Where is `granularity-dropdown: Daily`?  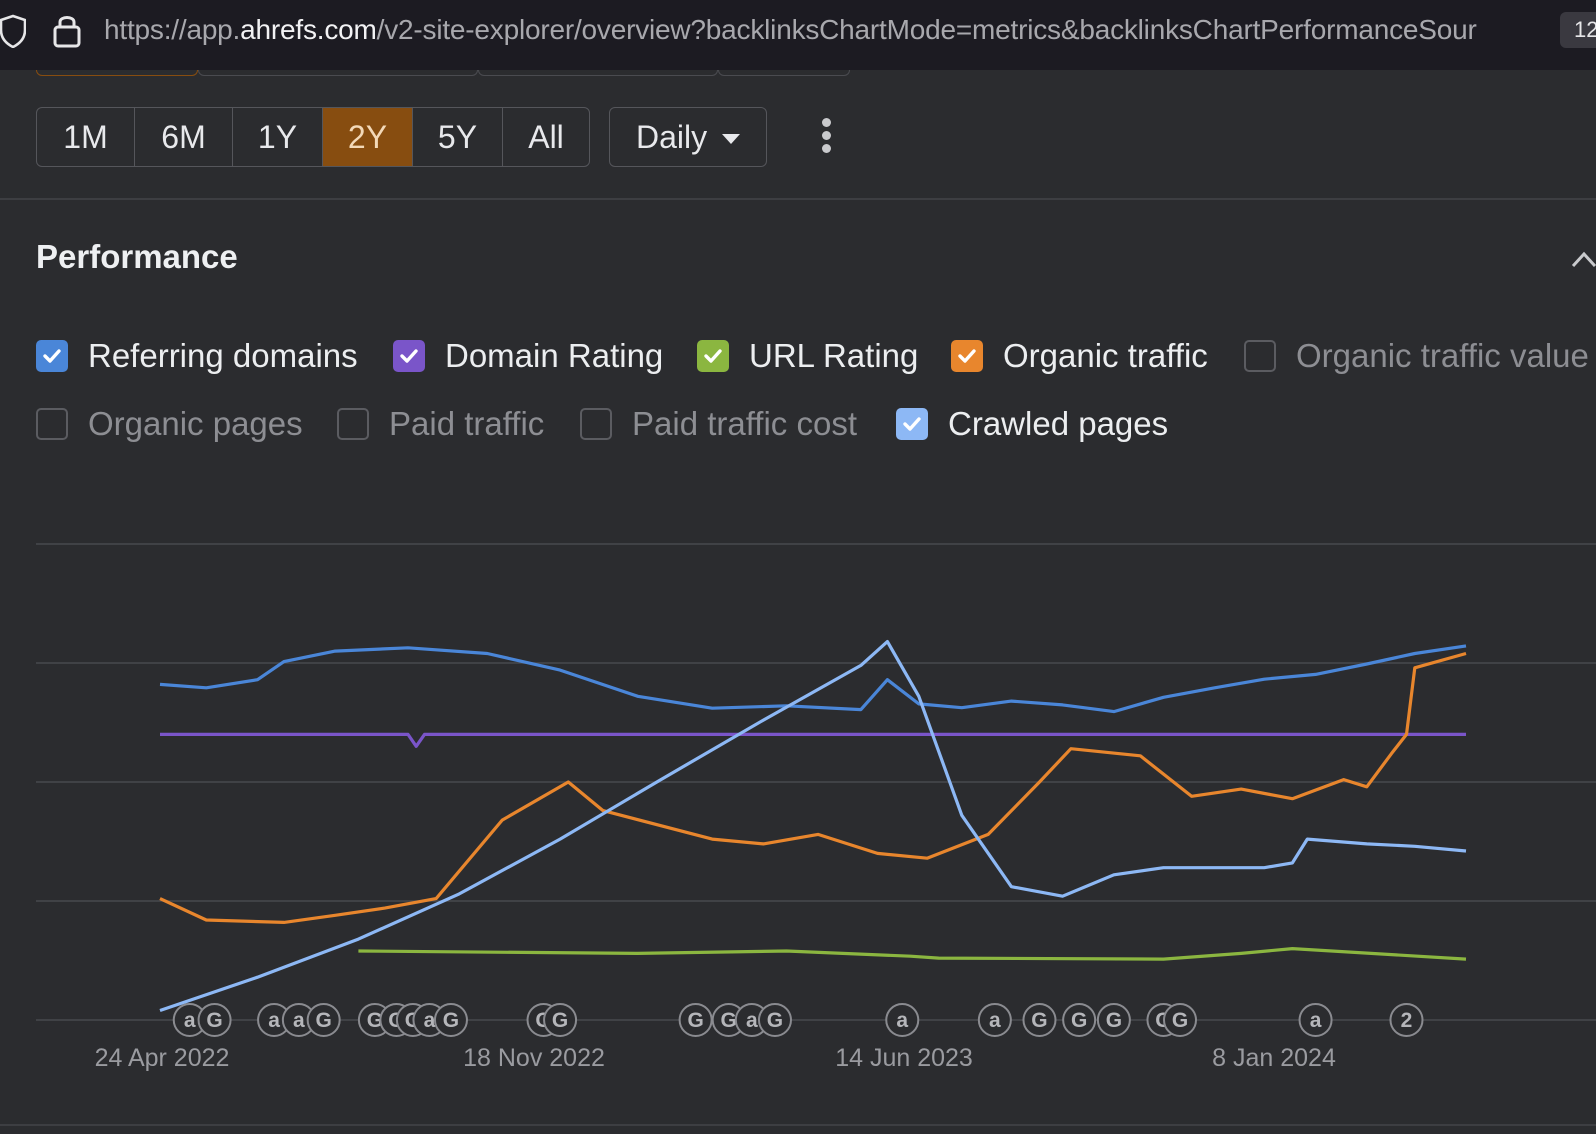 granularity-dropdown: Daily is located at coordinates (688, 137).